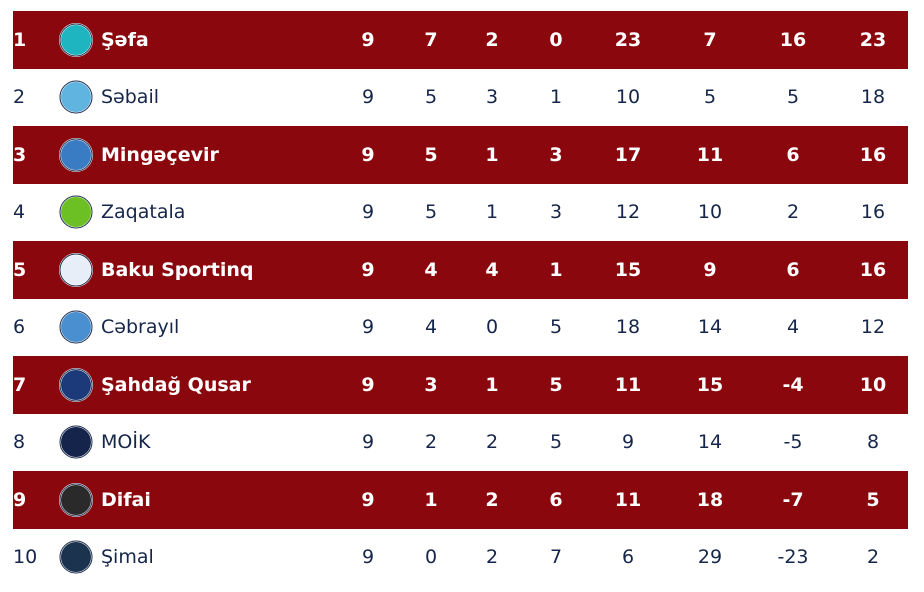 Image resolution: width=924 pixels, height=592 pixels. Describe the element at coordinates (176, 384) in the screenshot. I see `team-name: Şahdağ Qusar` at that location.